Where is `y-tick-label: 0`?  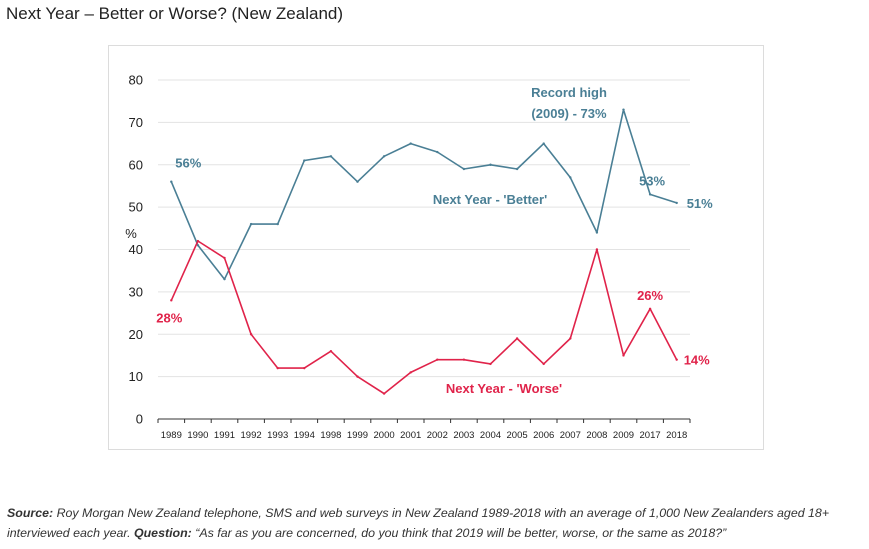
y-tick-label: 0 is located at coordinates (139, 419).